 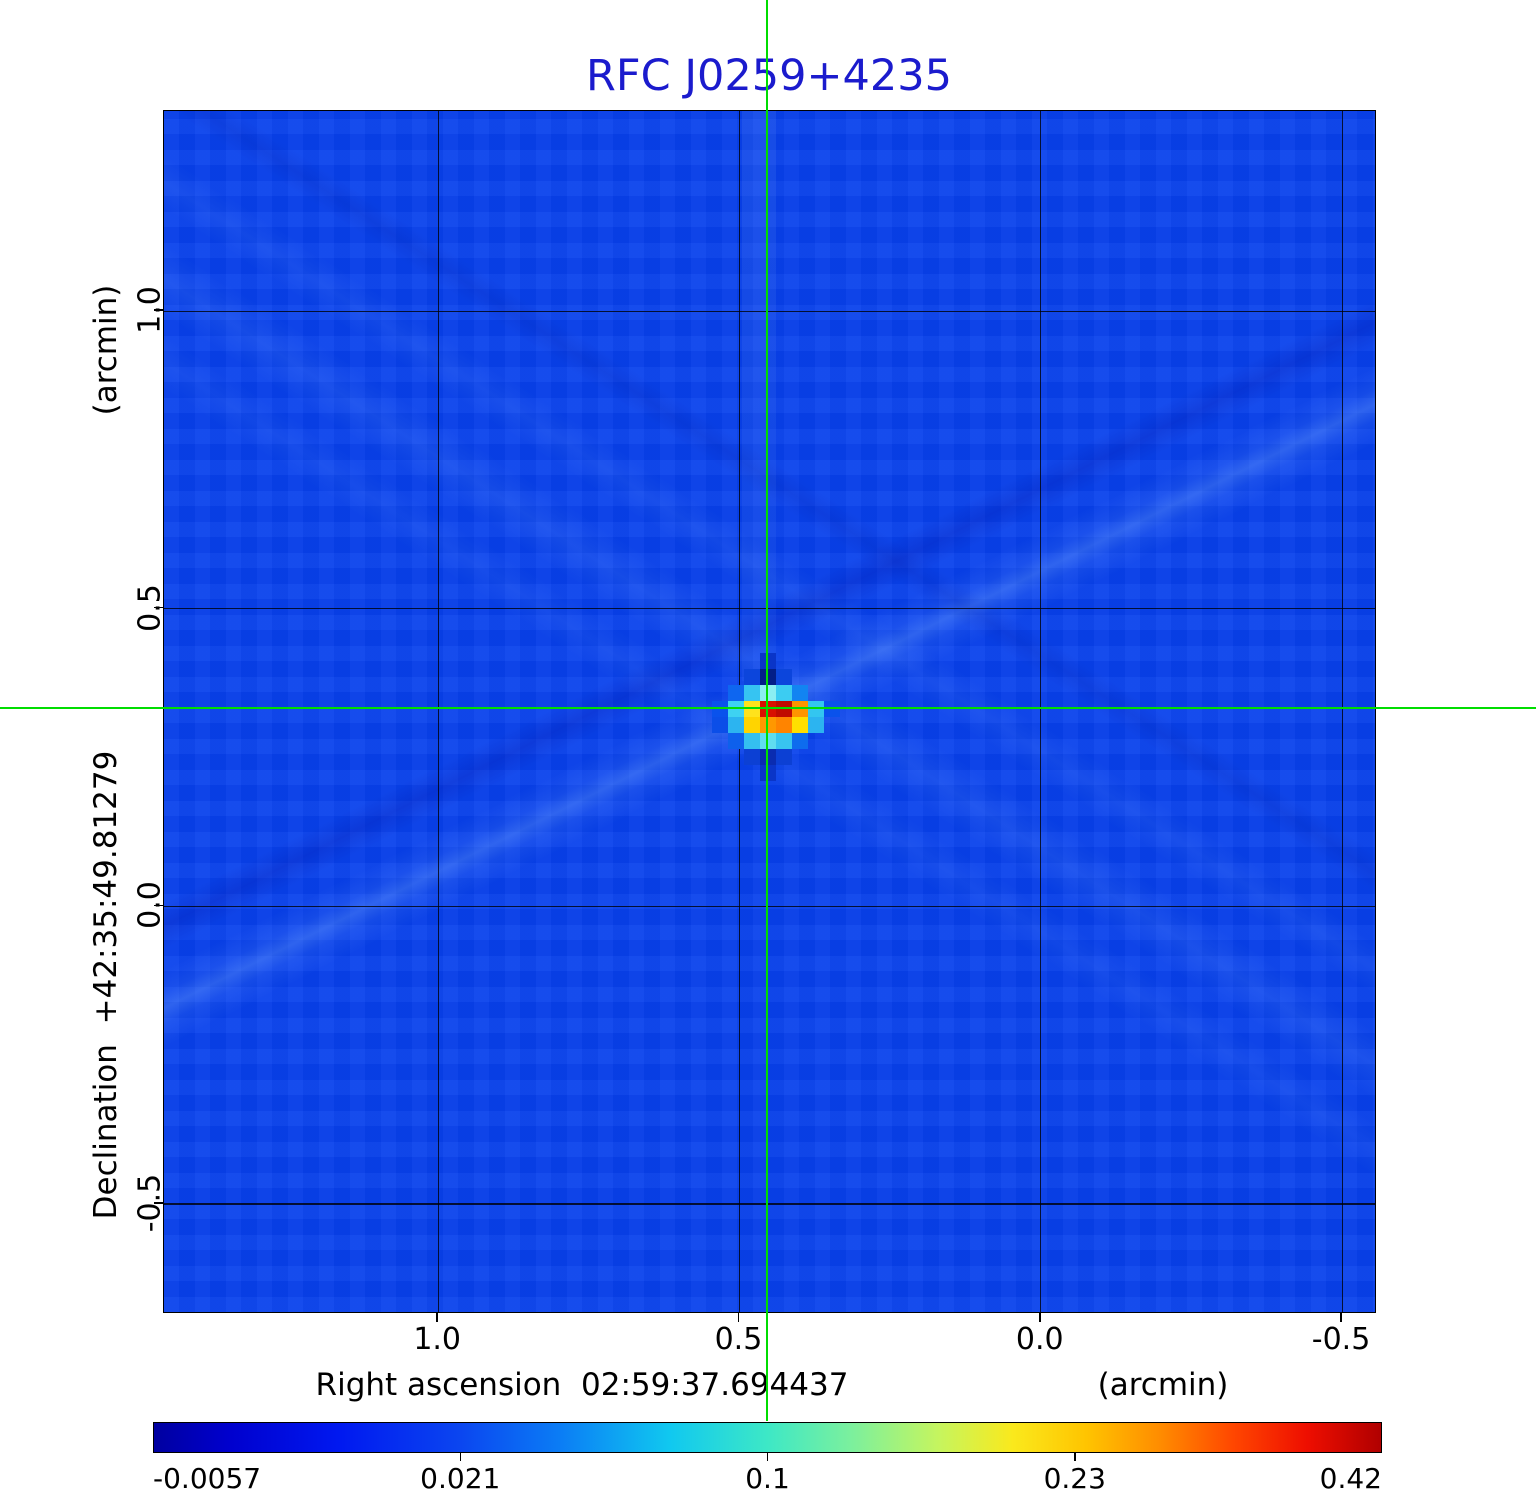 I want to click on colorbar-tick-label: 0.1, so click(x=767, y=1478).